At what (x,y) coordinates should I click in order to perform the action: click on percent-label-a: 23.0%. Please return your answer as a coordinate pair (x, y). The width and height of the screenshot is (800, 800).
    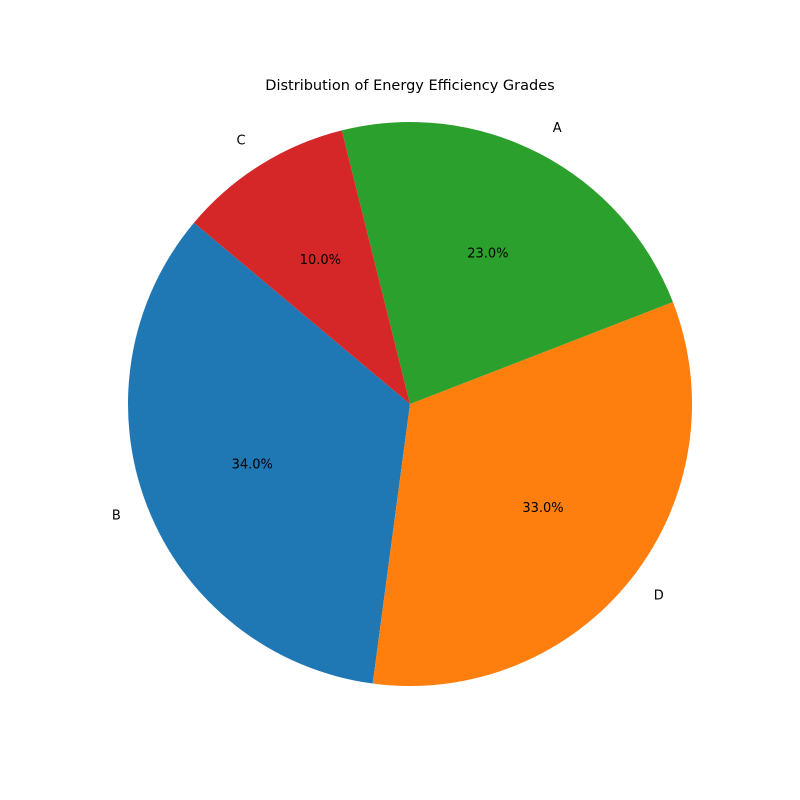
    Looking at the image, I should click on (487, 253).